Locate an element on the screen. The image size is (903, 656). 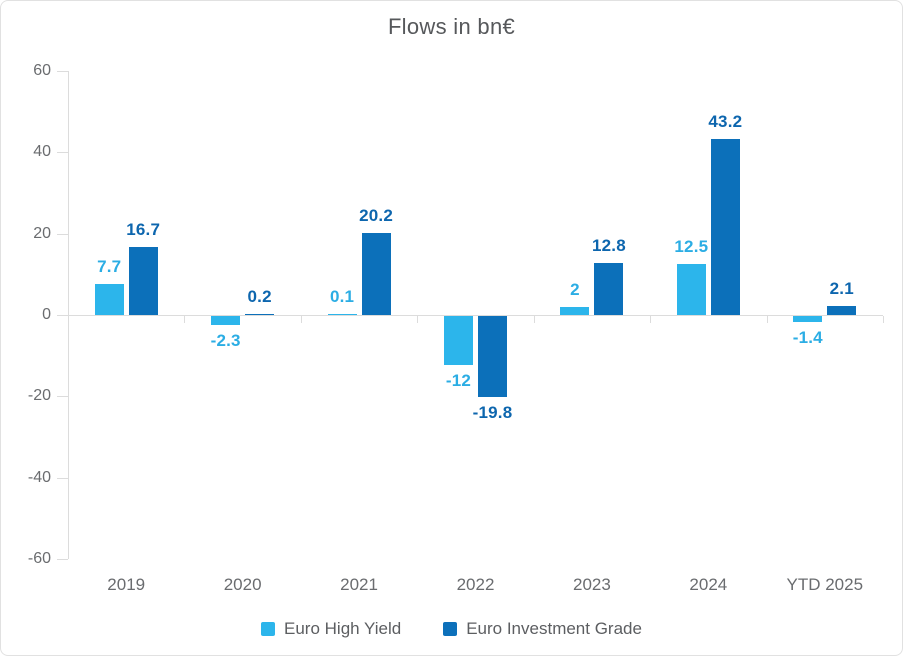
legend-item-euro-high-yield: Euro High Yield is located at coordinates (331, 629).